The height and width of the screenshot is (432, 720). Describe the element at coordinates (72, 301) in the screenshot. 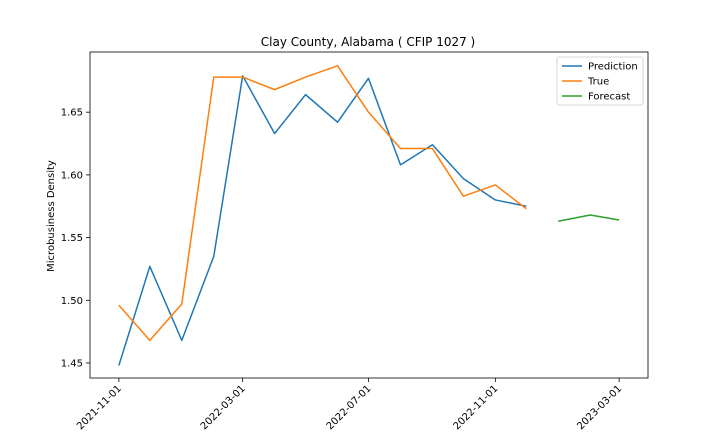

I see `y-tick-label-1: 1.50` at that location.